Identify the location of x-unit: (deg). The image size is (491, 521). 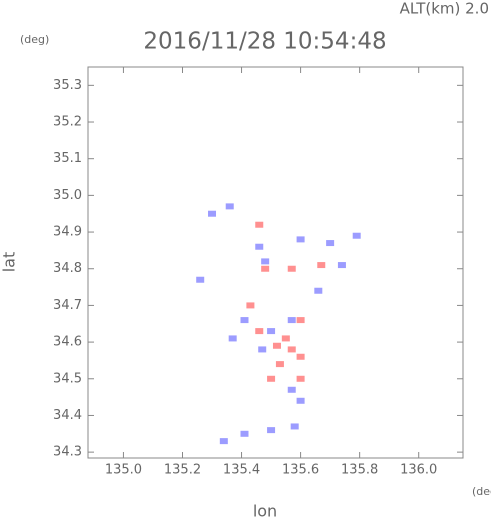
(481, 491).